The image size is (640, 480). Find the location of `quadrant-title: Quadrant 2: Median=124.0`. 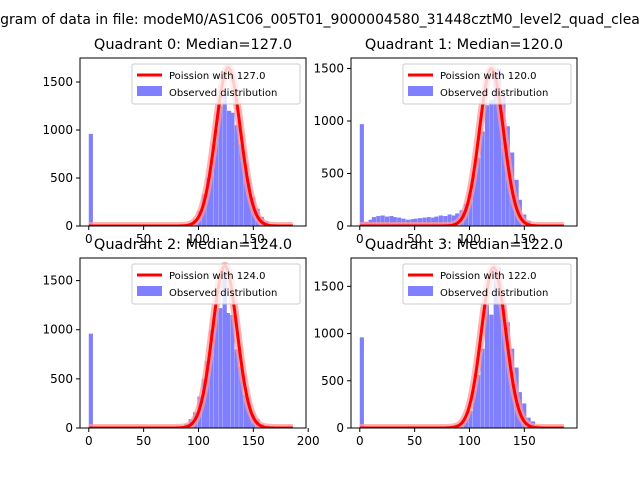

quadrant-title: Quadrant 2: Median=124.0 is located at coordinates (193, 245).